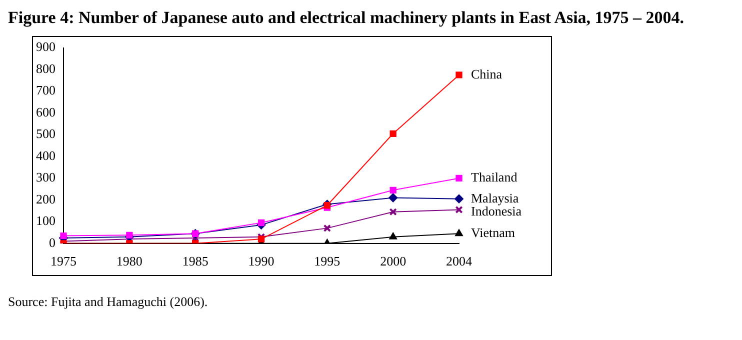 The height and width of the screenshot is (340, 742). Describe the element at coordinates (393, 261) in the screenshot. I see `x-tick-label: 2000` at that location.